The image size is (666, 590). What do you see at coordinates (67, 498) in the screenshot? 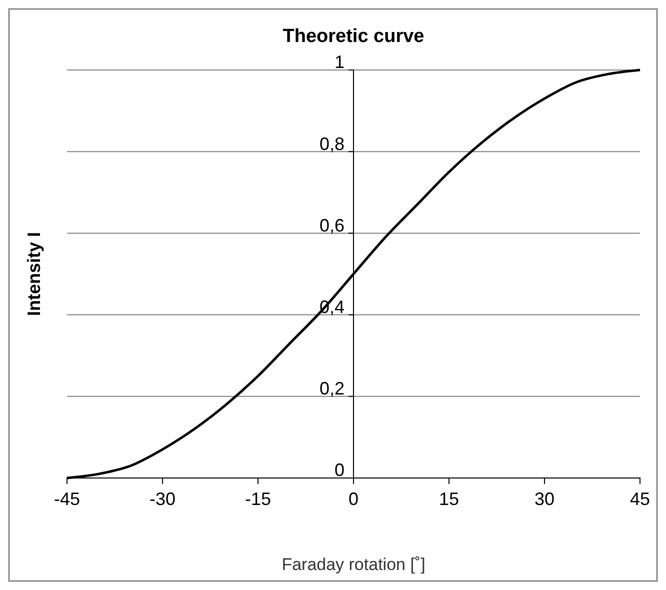
I see `x-tick-label: -45` at bounding box center [67, 498].